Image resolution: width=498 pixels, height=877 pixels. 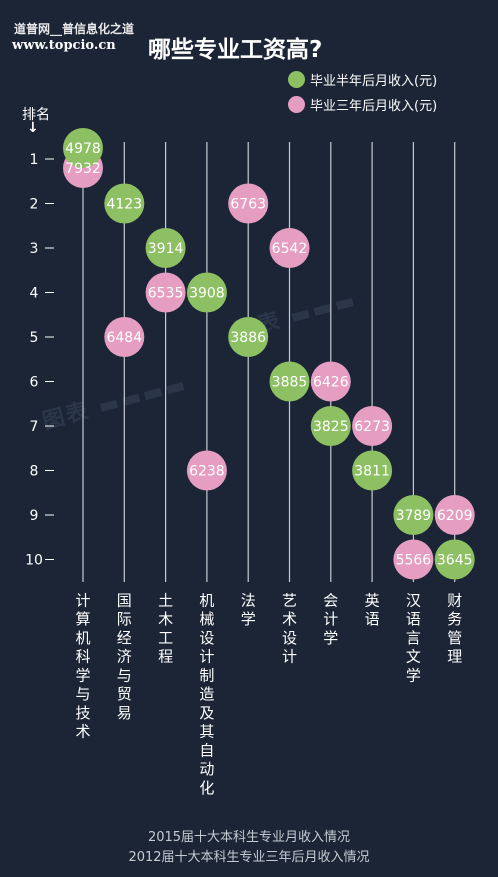 I want to click on category-label: 艺术设计, so click(x=289, y=628).